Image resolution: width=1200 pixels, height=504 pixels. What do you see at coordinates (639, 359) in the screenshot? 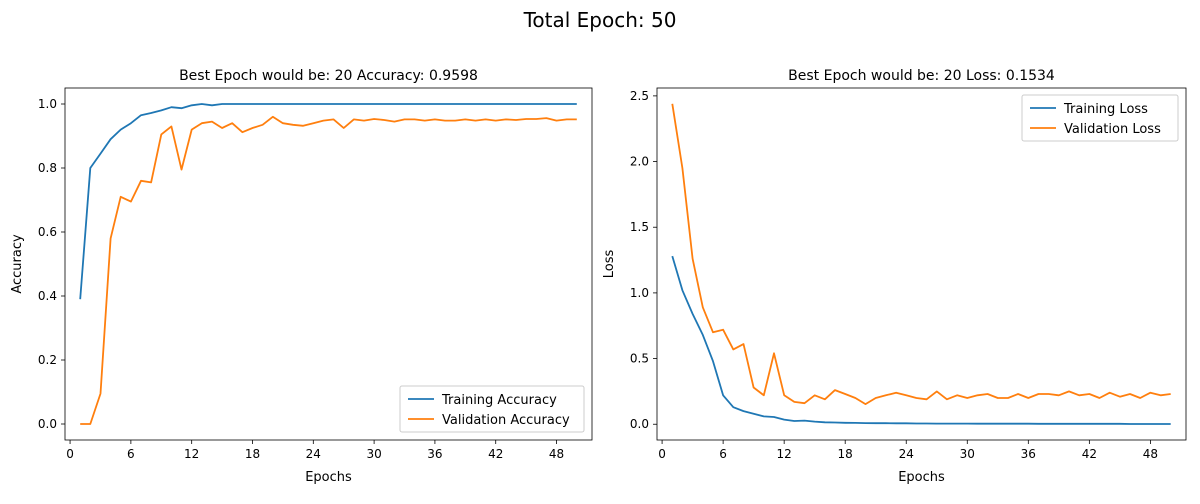
I see `y-tick-label: 0.5` at bounding box center [639, 359].